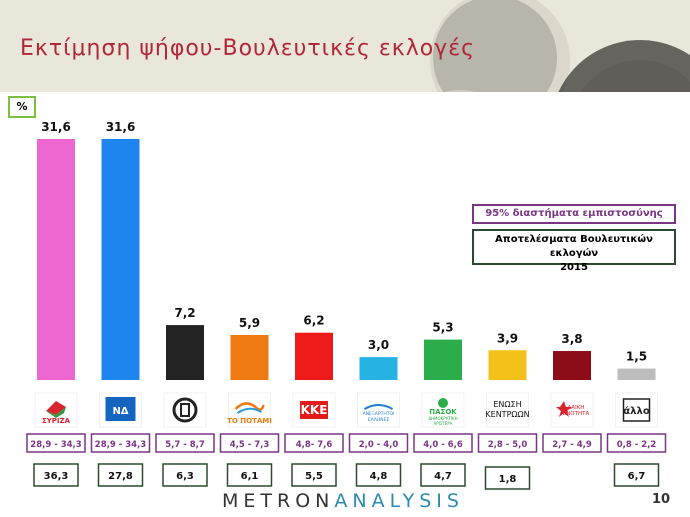 The width and height of the screenshot is (690, 517). What do you see at coordinates (184, 313) in the screenshot?
I see `bar-value-label: 7,2` at bounding box center [184, 313].